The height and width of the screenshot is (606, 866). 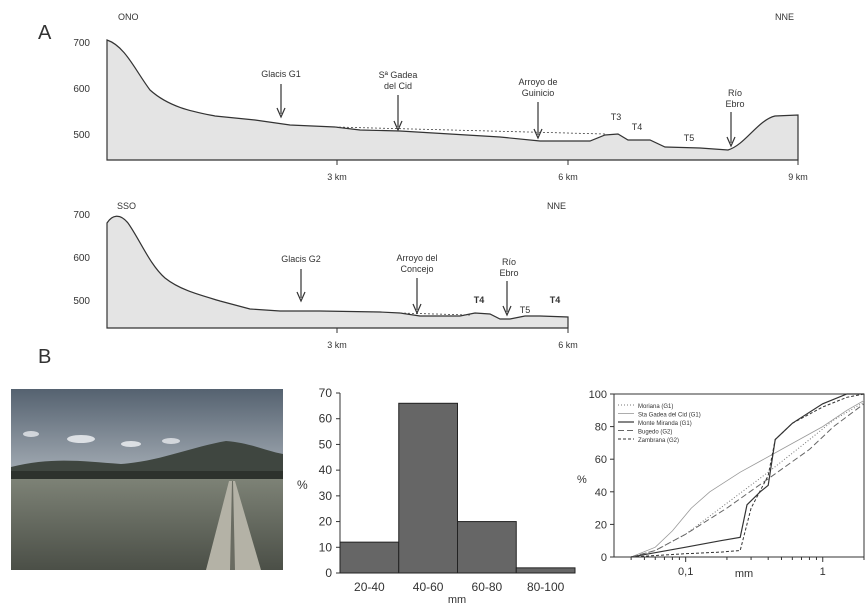 I want to click on arroyo-guinicio-label-2: Guinicio, so click(x=538, y=93).